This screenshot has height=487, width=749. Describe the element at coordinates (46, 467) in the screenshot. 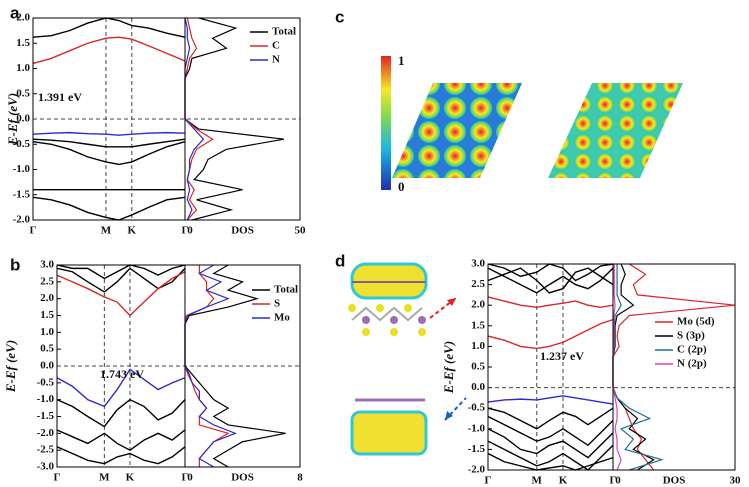

I see `y-tick-label: -3.0` at that location.